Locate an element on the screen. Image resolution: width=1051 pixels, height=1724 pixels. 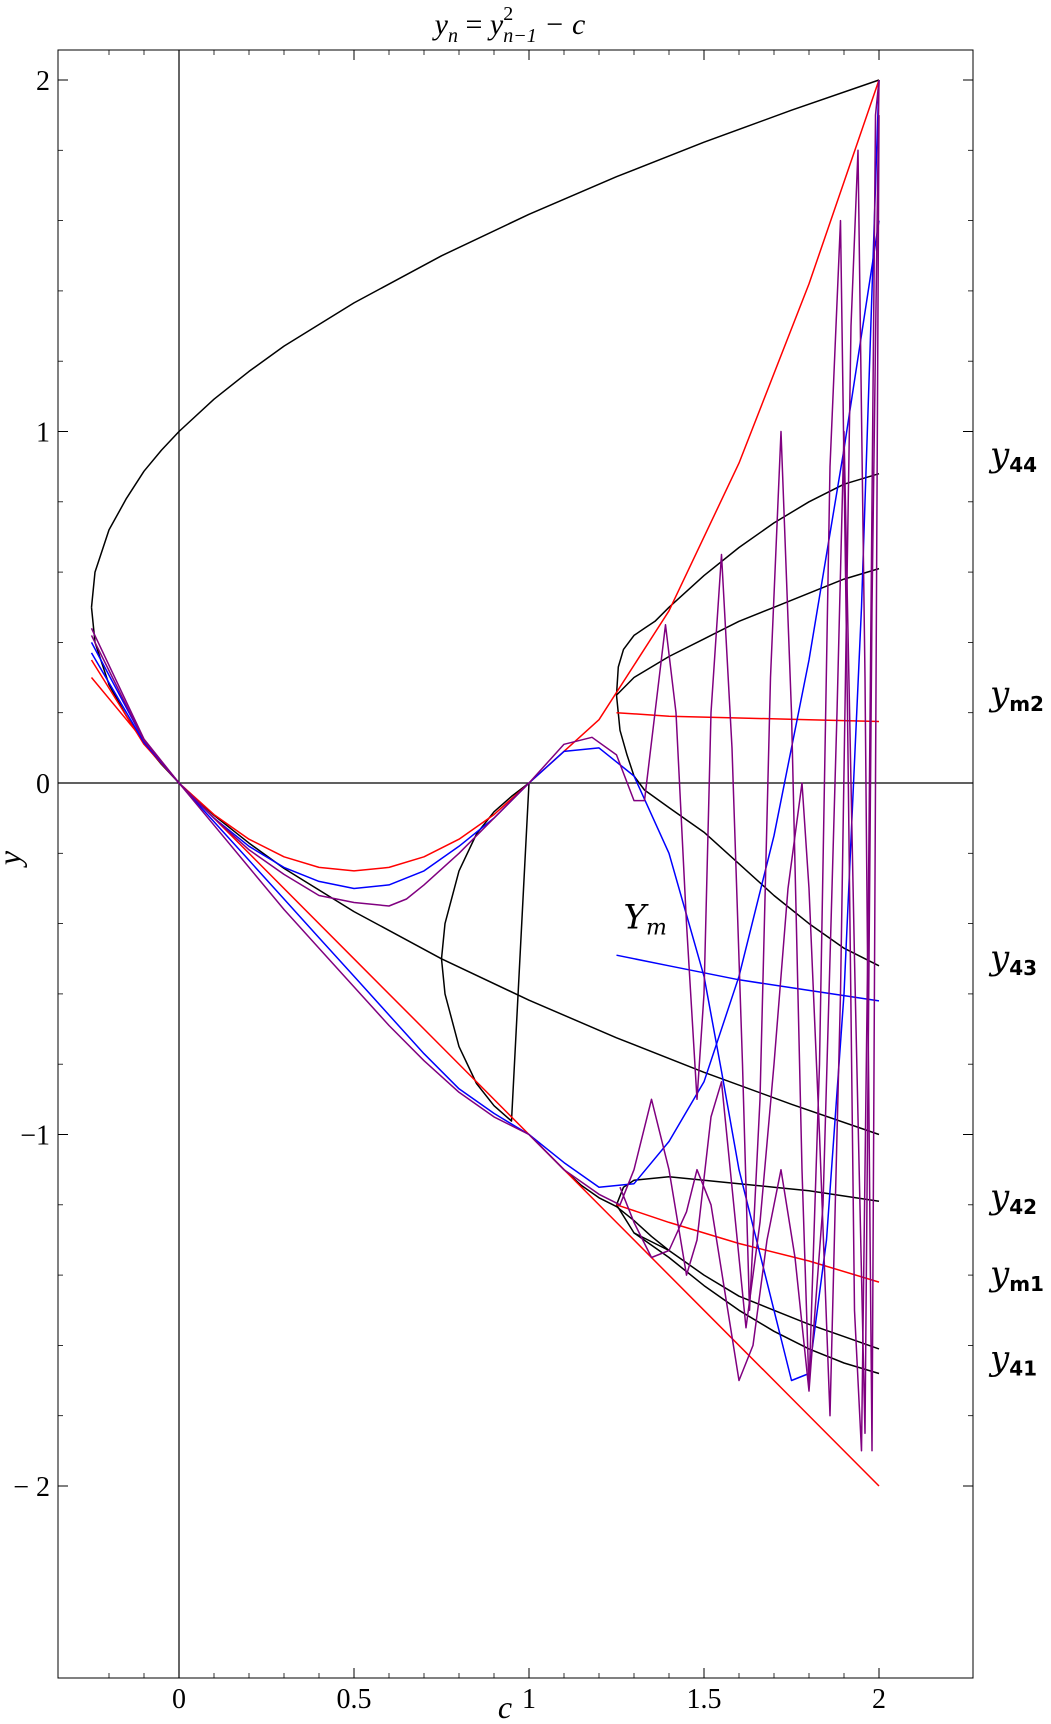
side-label-y41: y41 is located at coordinates (1012, 1359).